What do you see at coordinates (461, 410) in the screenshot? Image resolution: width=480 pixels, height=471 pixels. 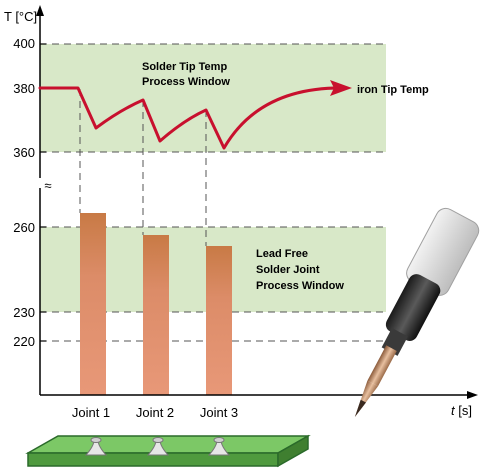 I see `x-axis-label: t [s]` at bounding box center [461, 410].